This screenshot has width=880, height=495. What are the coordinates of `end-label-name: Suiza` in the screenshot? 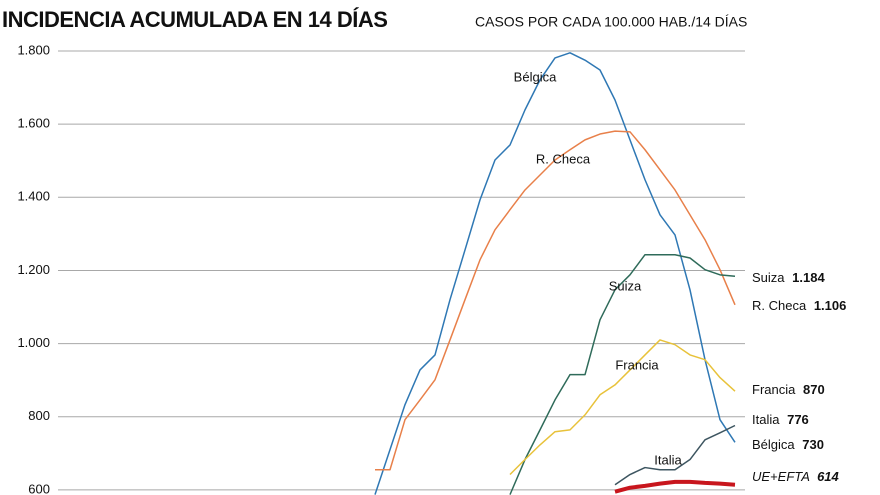 It's located at (768, 277).